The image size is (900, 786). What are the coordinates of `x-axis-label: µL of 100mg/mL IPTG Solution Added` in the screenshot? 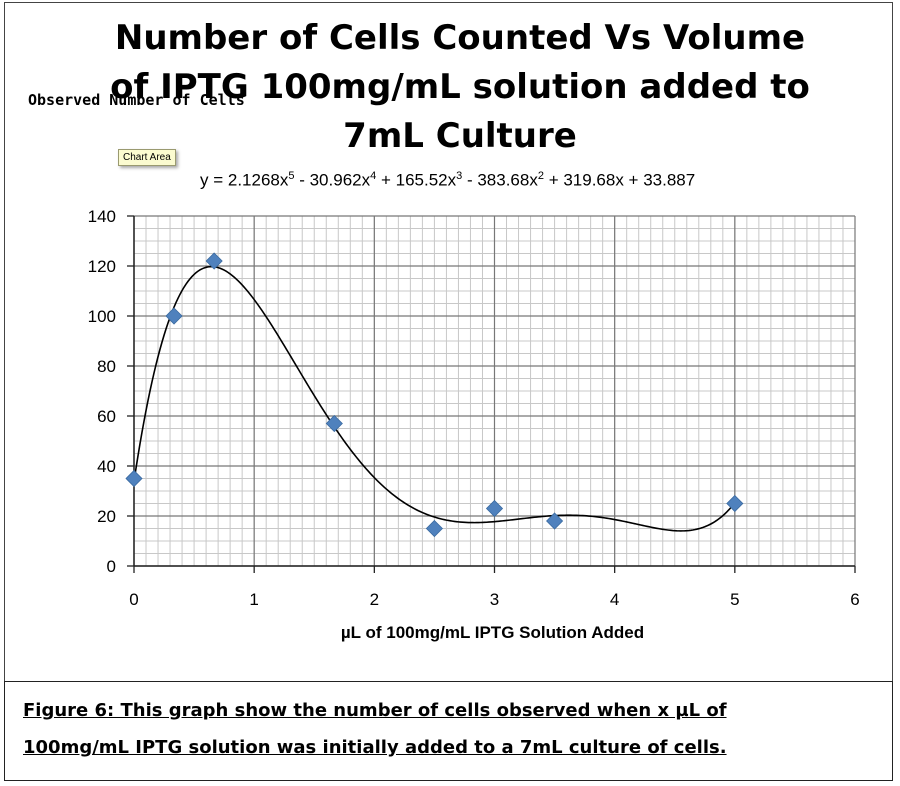 It's located at (492, 632).